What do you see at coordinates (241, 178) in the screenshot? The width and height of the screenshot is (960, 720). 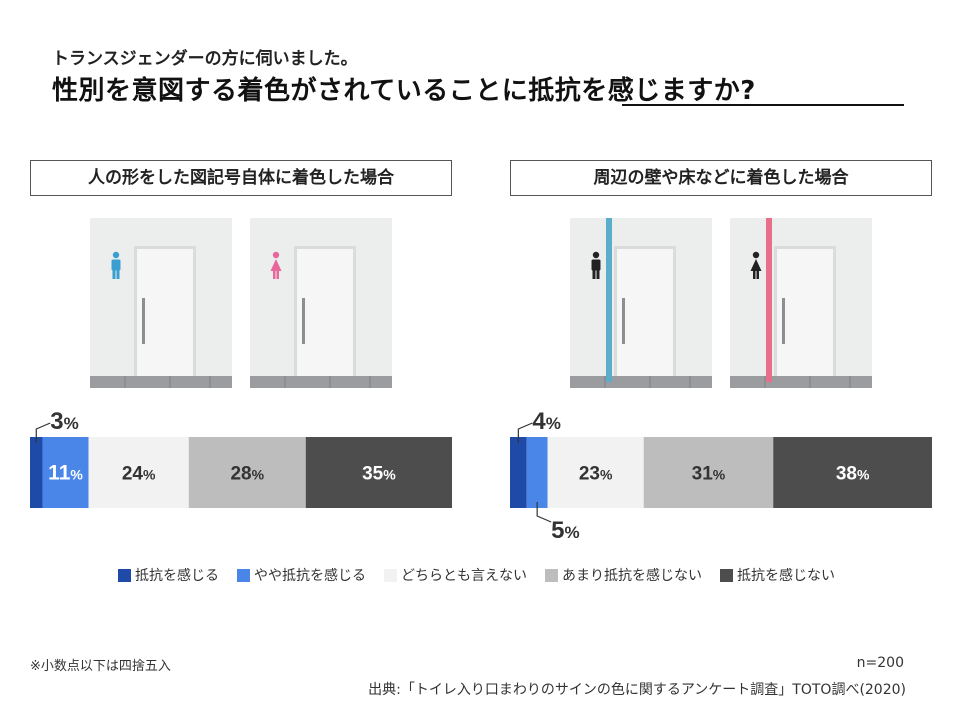 I see `section-label-icon-colored: 人の形をした図記号自体に着色した場合` at bounding box center [241, 178].